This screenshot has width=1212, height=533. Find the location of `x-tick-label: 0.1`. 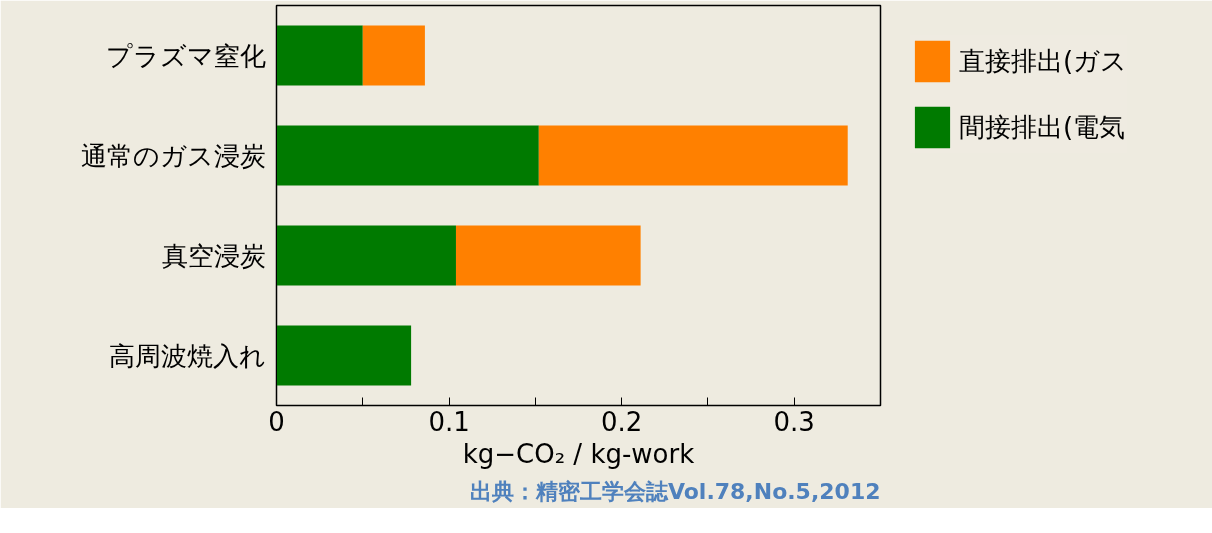

x-tick-label: 0.1 is located at coordinates (449, 421).